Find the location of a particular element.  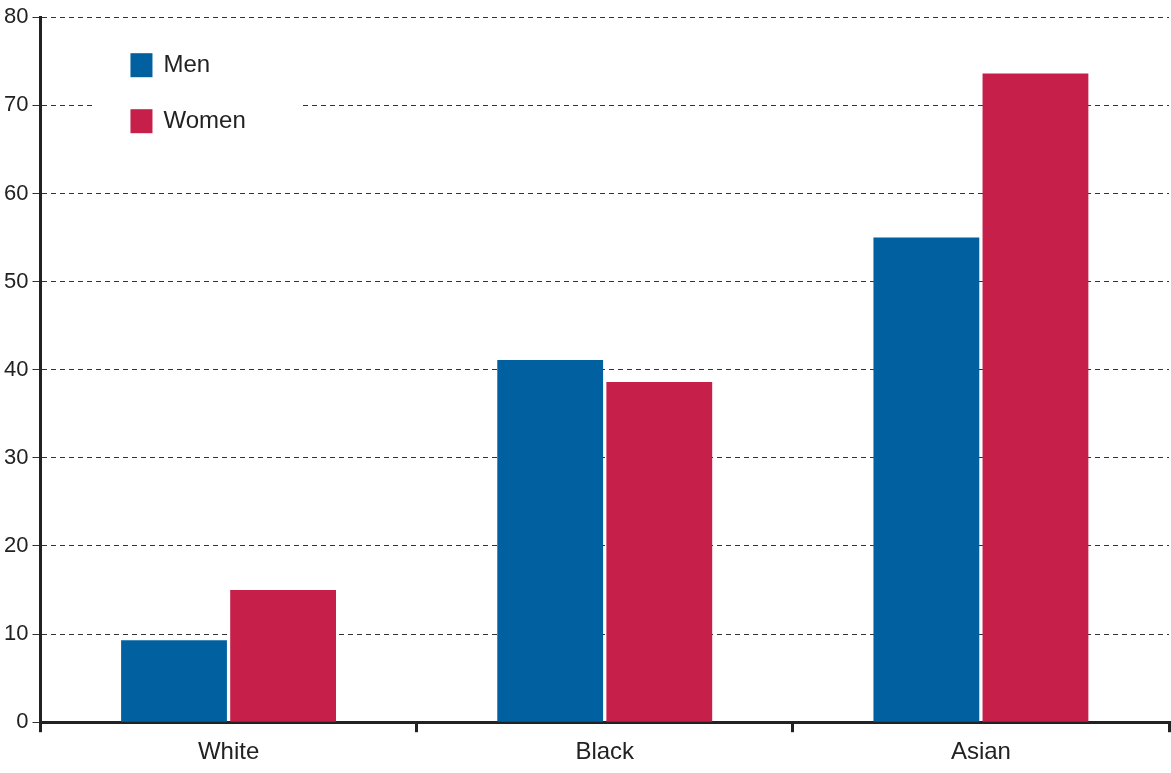

legend-label: Women is located at coordinates (204, 119).